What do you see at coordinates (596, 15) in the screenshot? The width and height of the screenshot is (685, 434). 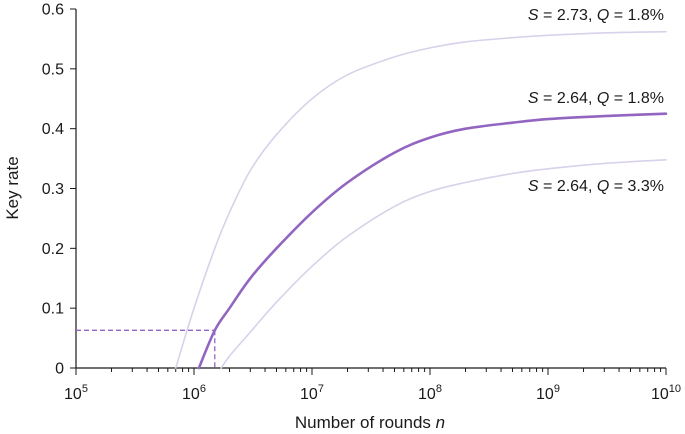 I see `series-label-0: S = 2.73, Q = 1.8%` at bounding box center [596, 15].